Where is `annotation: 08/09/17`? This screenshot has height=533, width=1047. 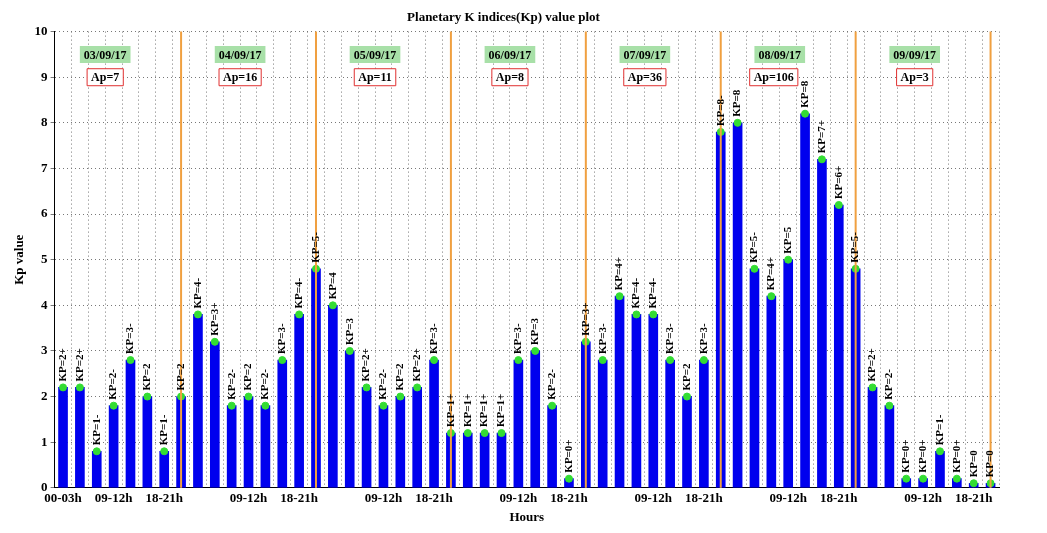
annotation: 08/09/17 is located at coordinates (780, 54).